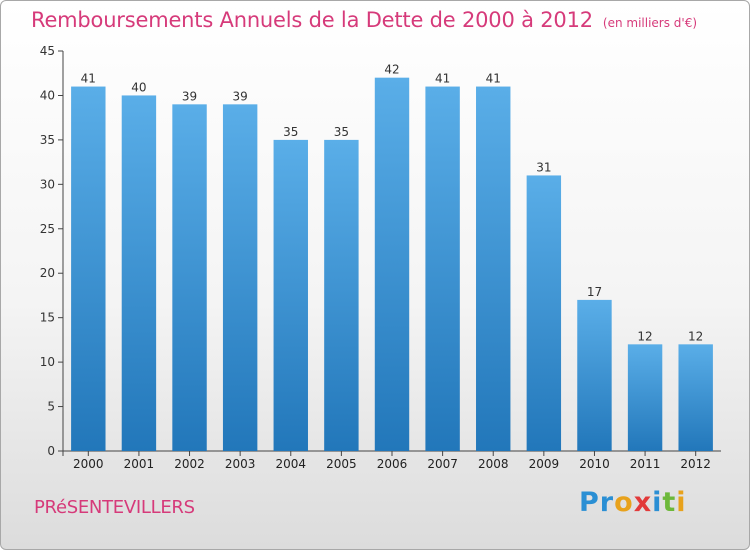  I want to click on x-tick-label: 2006, so click(392, 464).